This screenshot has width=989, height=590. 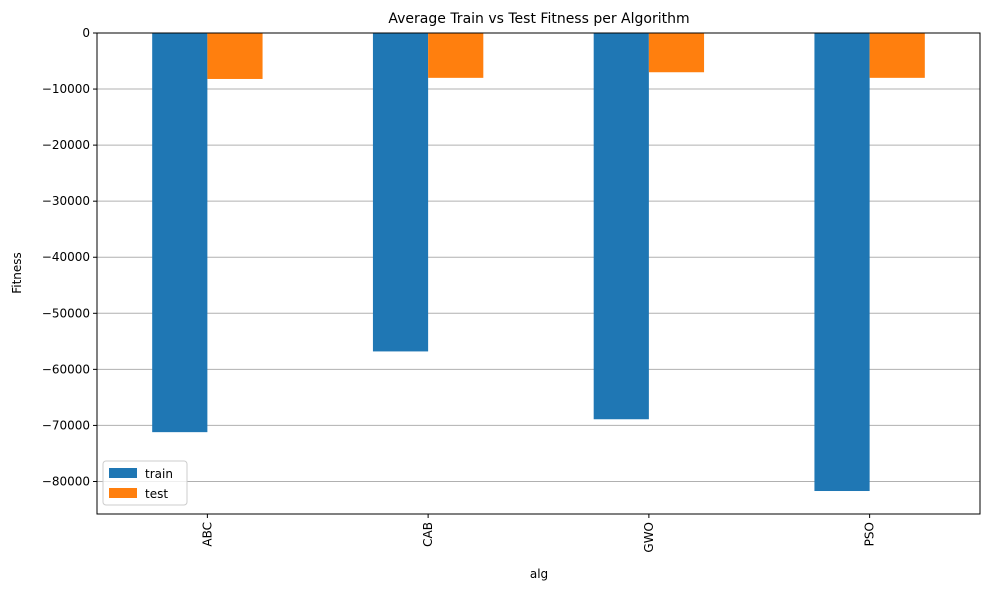 What do you see at coordinates (870, 534) in the screenshot?
I see `x-tick-label: PSO` at bounding box center [870, 534].